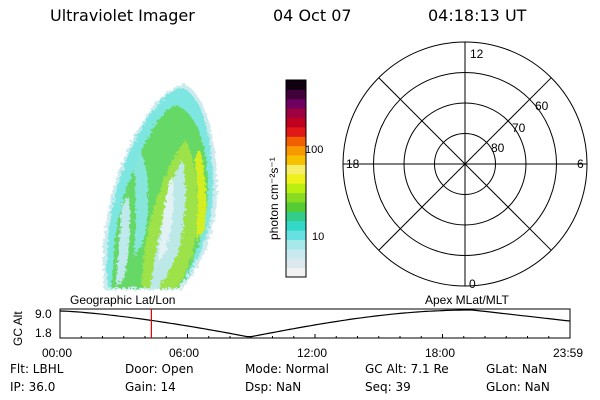 Image resolution: width=600 pixels, height=400 pixels. I want to click on glon-info: GLon: NaN, so click(518, 387).